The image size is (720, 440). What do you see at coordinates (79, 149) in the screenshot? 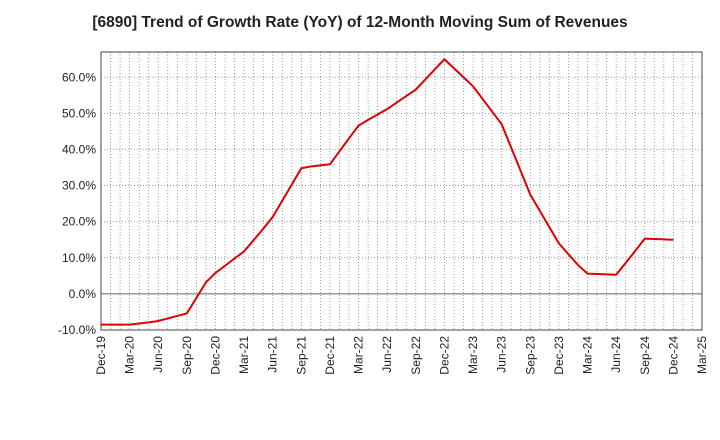
I see `y-tick-label: 40.0%` at bounding box center [79, 149].